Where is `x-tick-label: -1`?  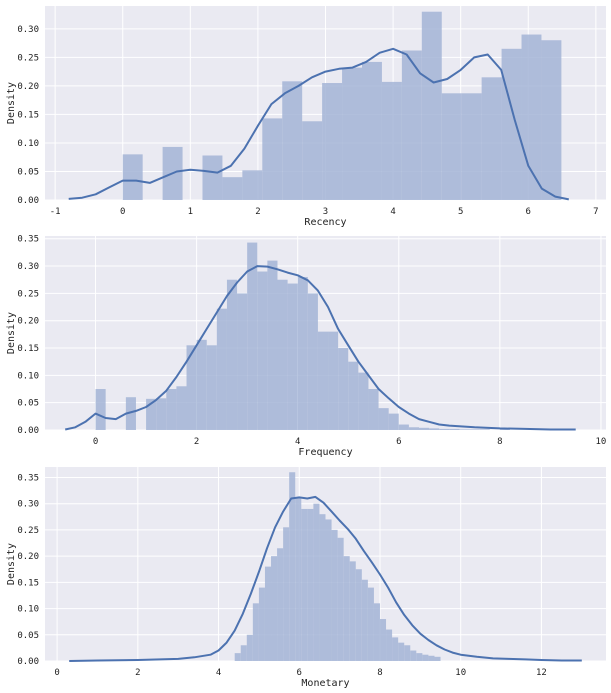
x-tick-label: -1 is located at coordinates (55, 212).